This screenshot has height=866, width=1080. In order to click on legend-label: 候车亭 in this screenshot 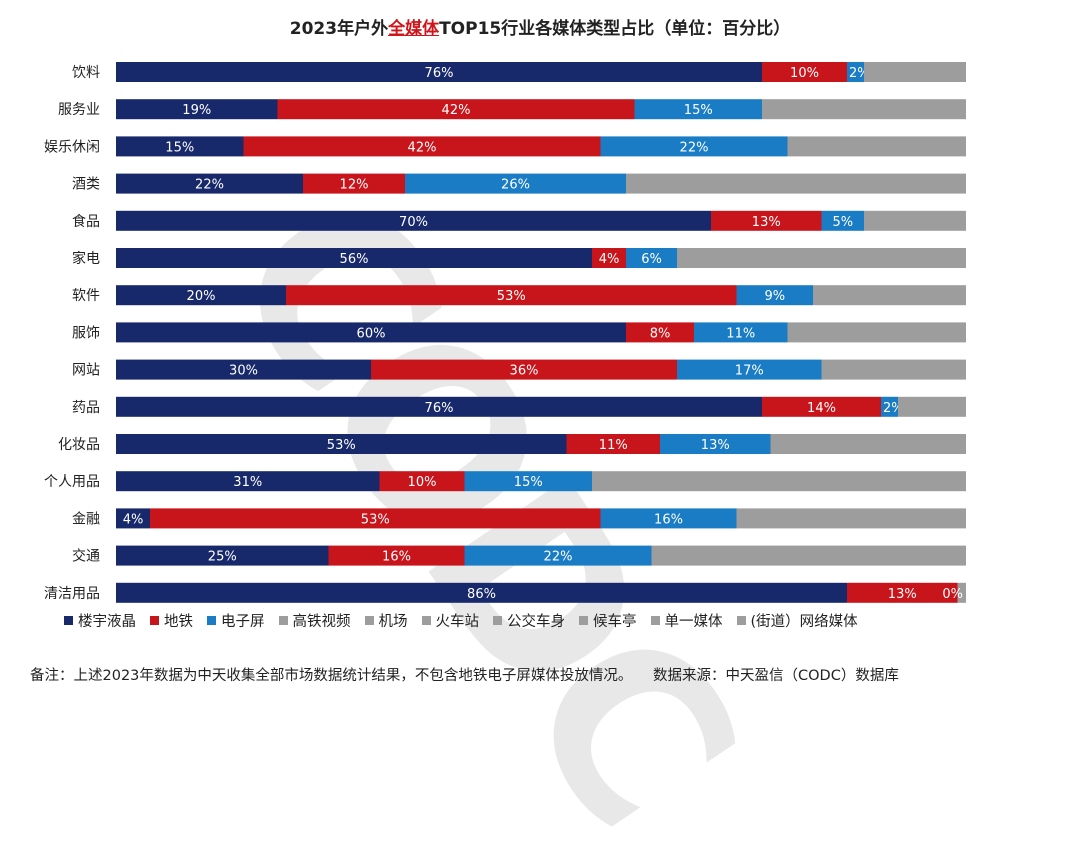, I will do `click(615, 622)`.